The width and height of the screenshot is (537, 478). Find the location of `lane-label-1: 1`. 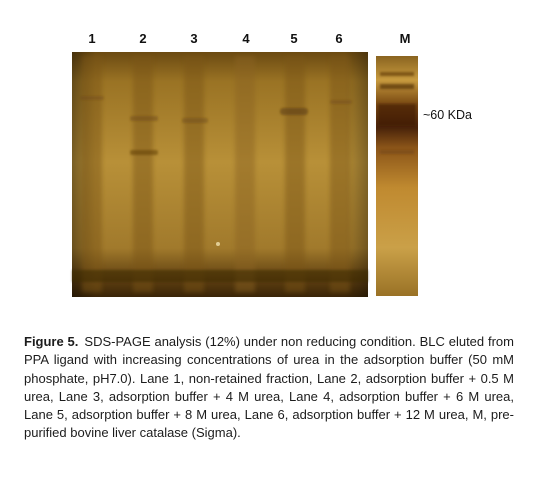

lane-label-1: 1 is located at coordinates (92, 38).